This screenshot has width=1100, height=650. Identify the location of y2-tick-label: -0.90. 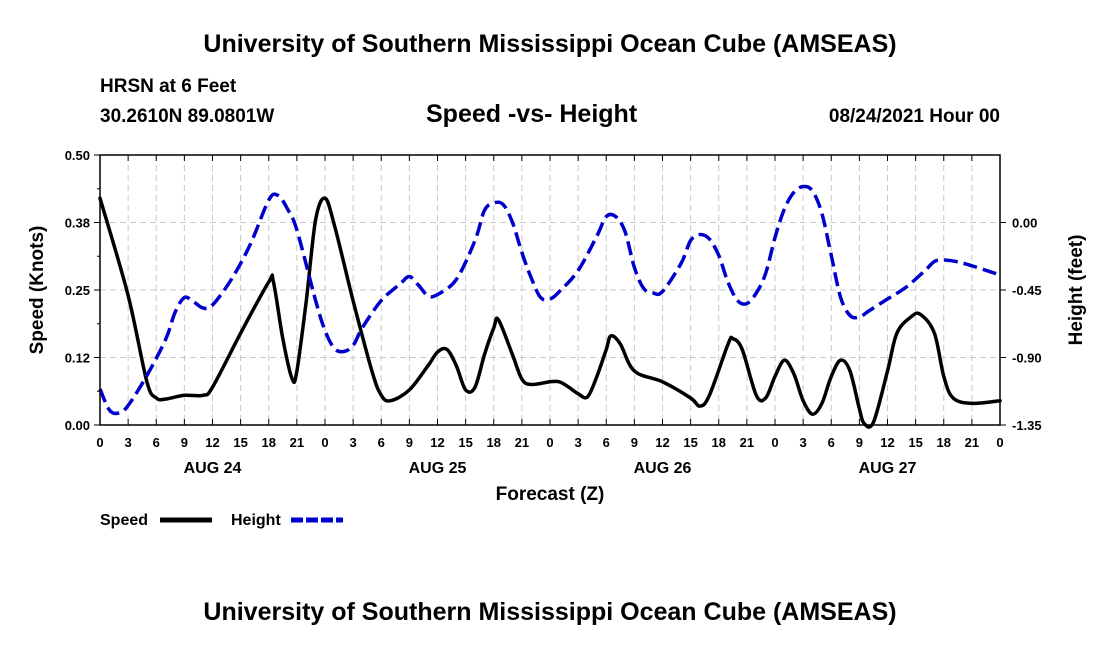
(1027, 358).